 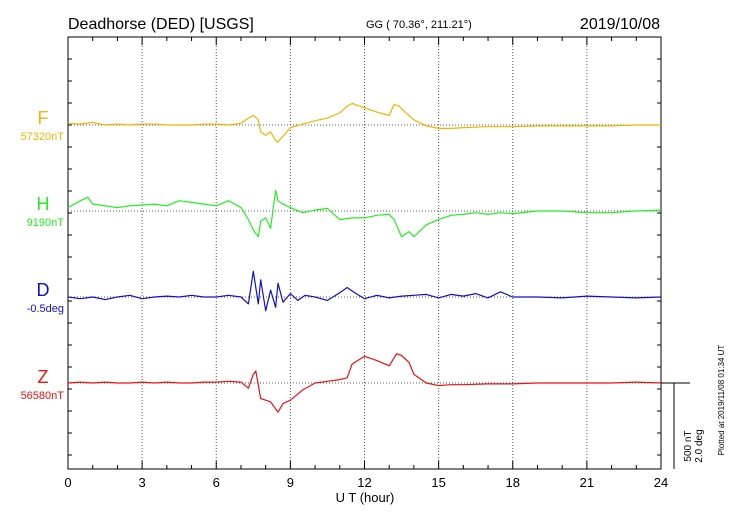 What do you see at coordinates (721, 400) in the screenshot?
I see `plotted-note: Plotted at 2019/11/08 01:34 UT` at bounding box center [721, 400].